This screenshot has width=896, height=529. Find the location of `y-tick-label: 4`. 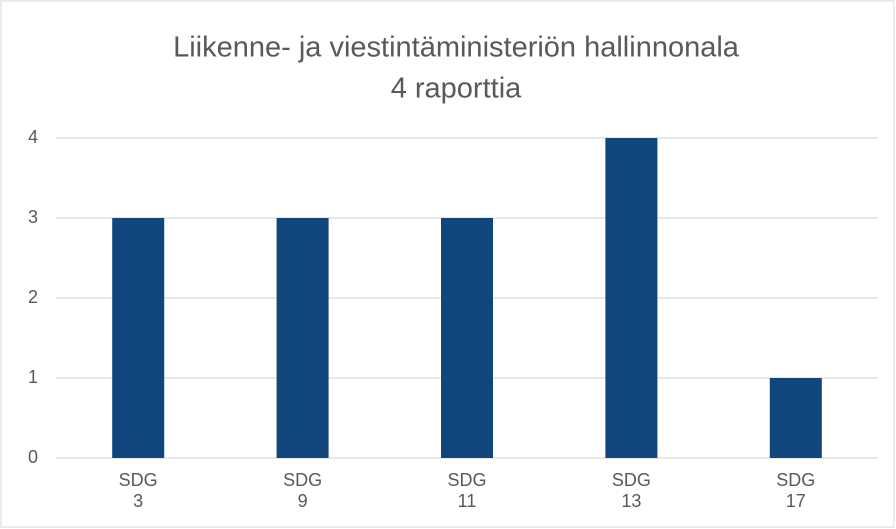

y-tick-label: 4 is located at coordinates (33, 137).